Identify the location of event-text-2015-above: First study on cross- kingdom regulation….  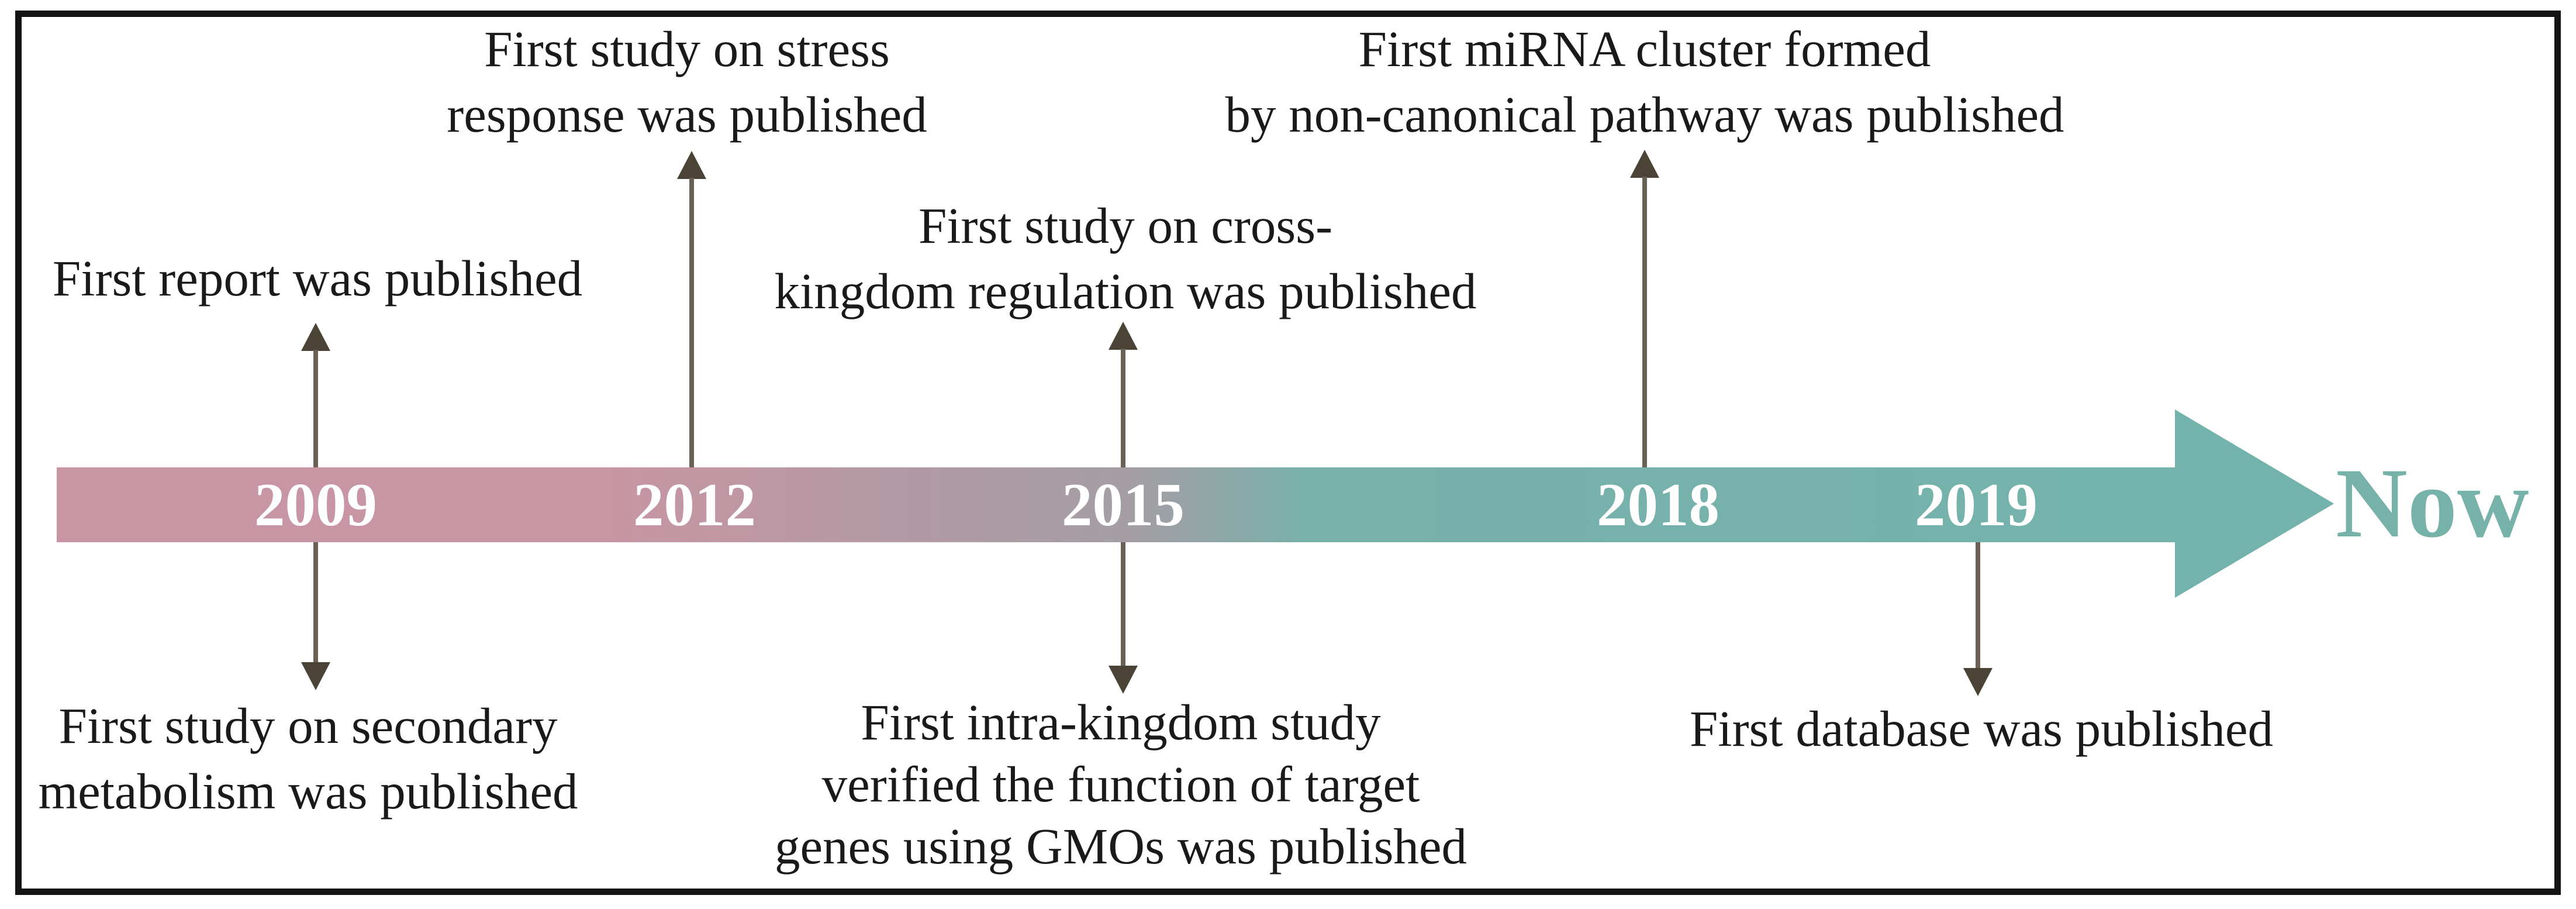
(1125, 258).